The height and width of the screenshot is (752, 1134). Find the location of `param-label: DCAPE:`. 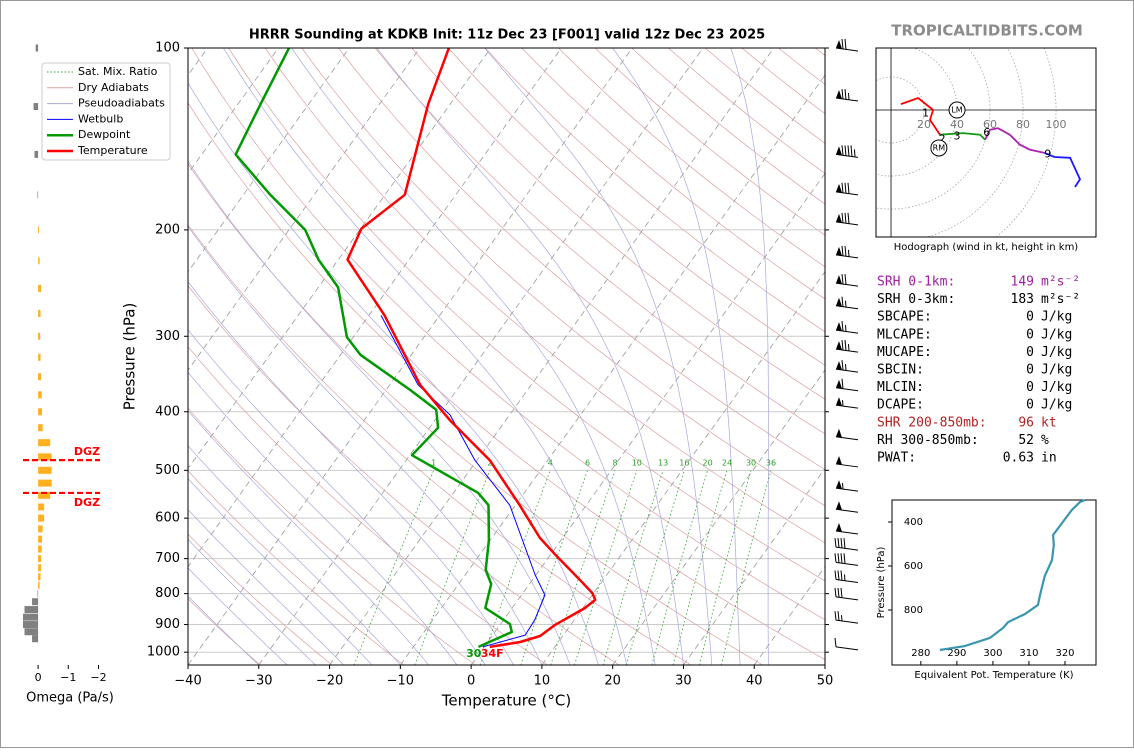

param-label: DCAPE: is located at coordinates (900, 405).